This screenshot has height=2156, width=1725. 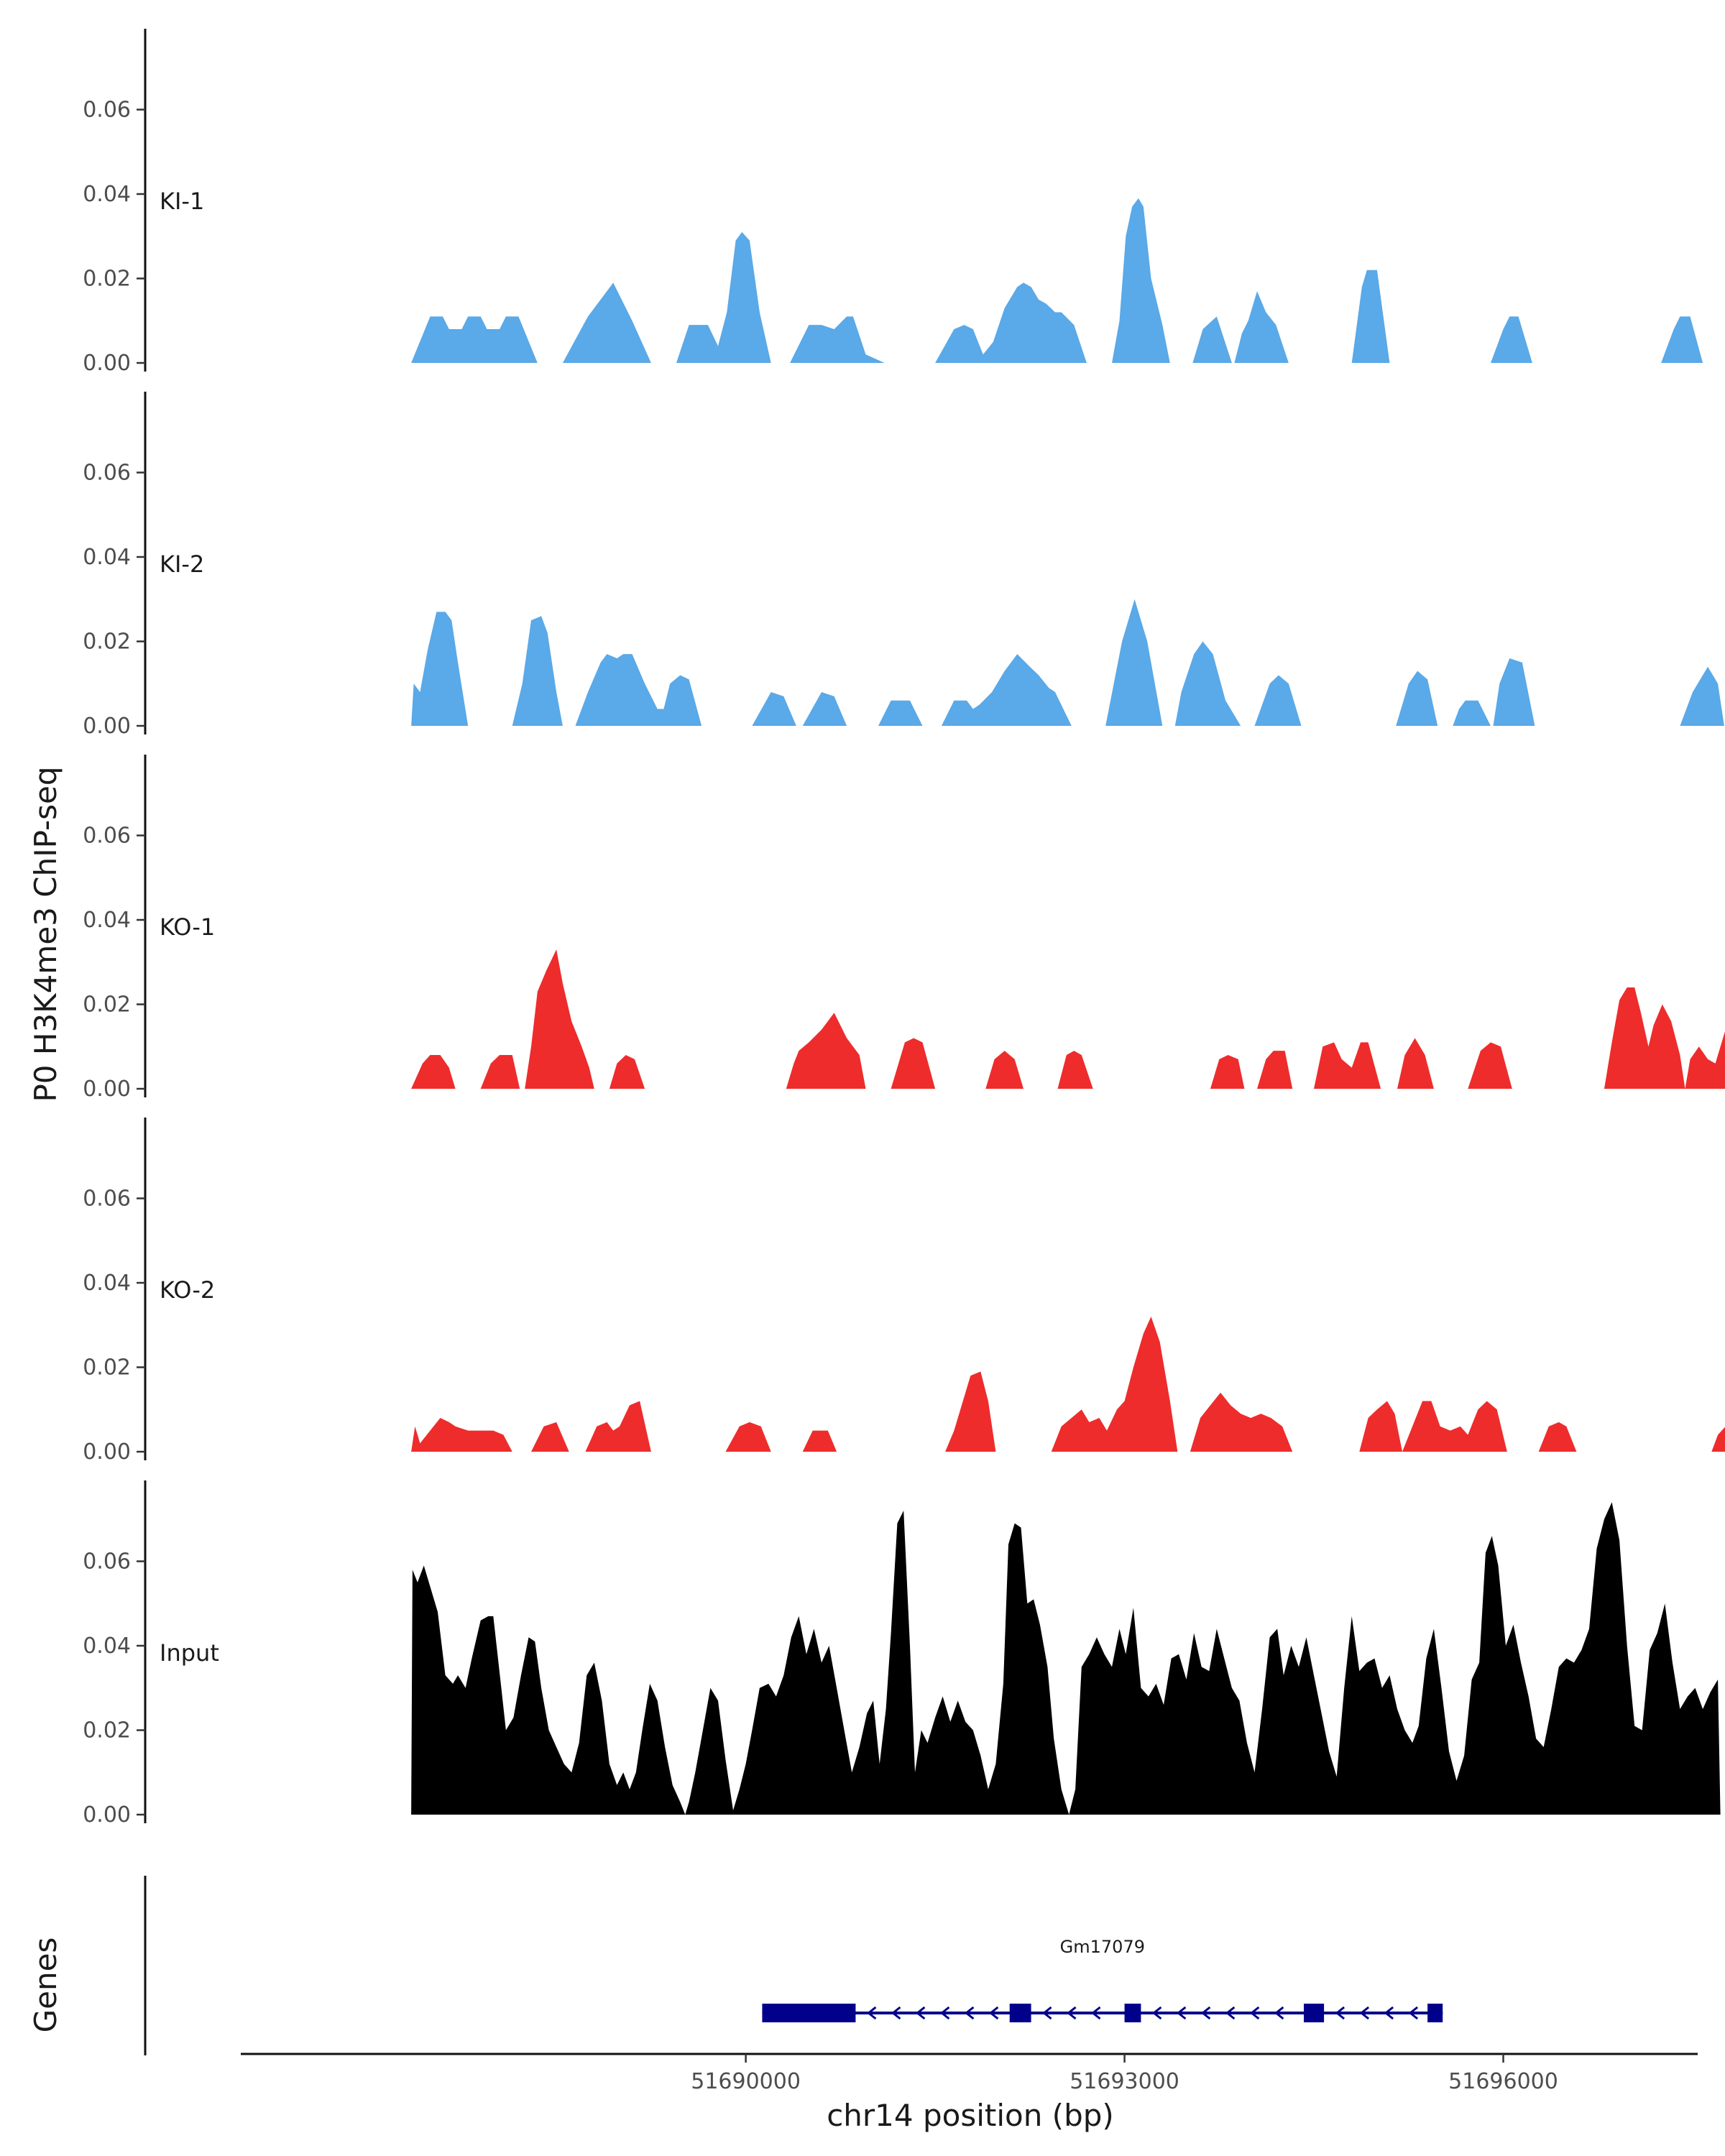 I want to click on track-label-ki-1: KI-1, so click(x=182, y=201).